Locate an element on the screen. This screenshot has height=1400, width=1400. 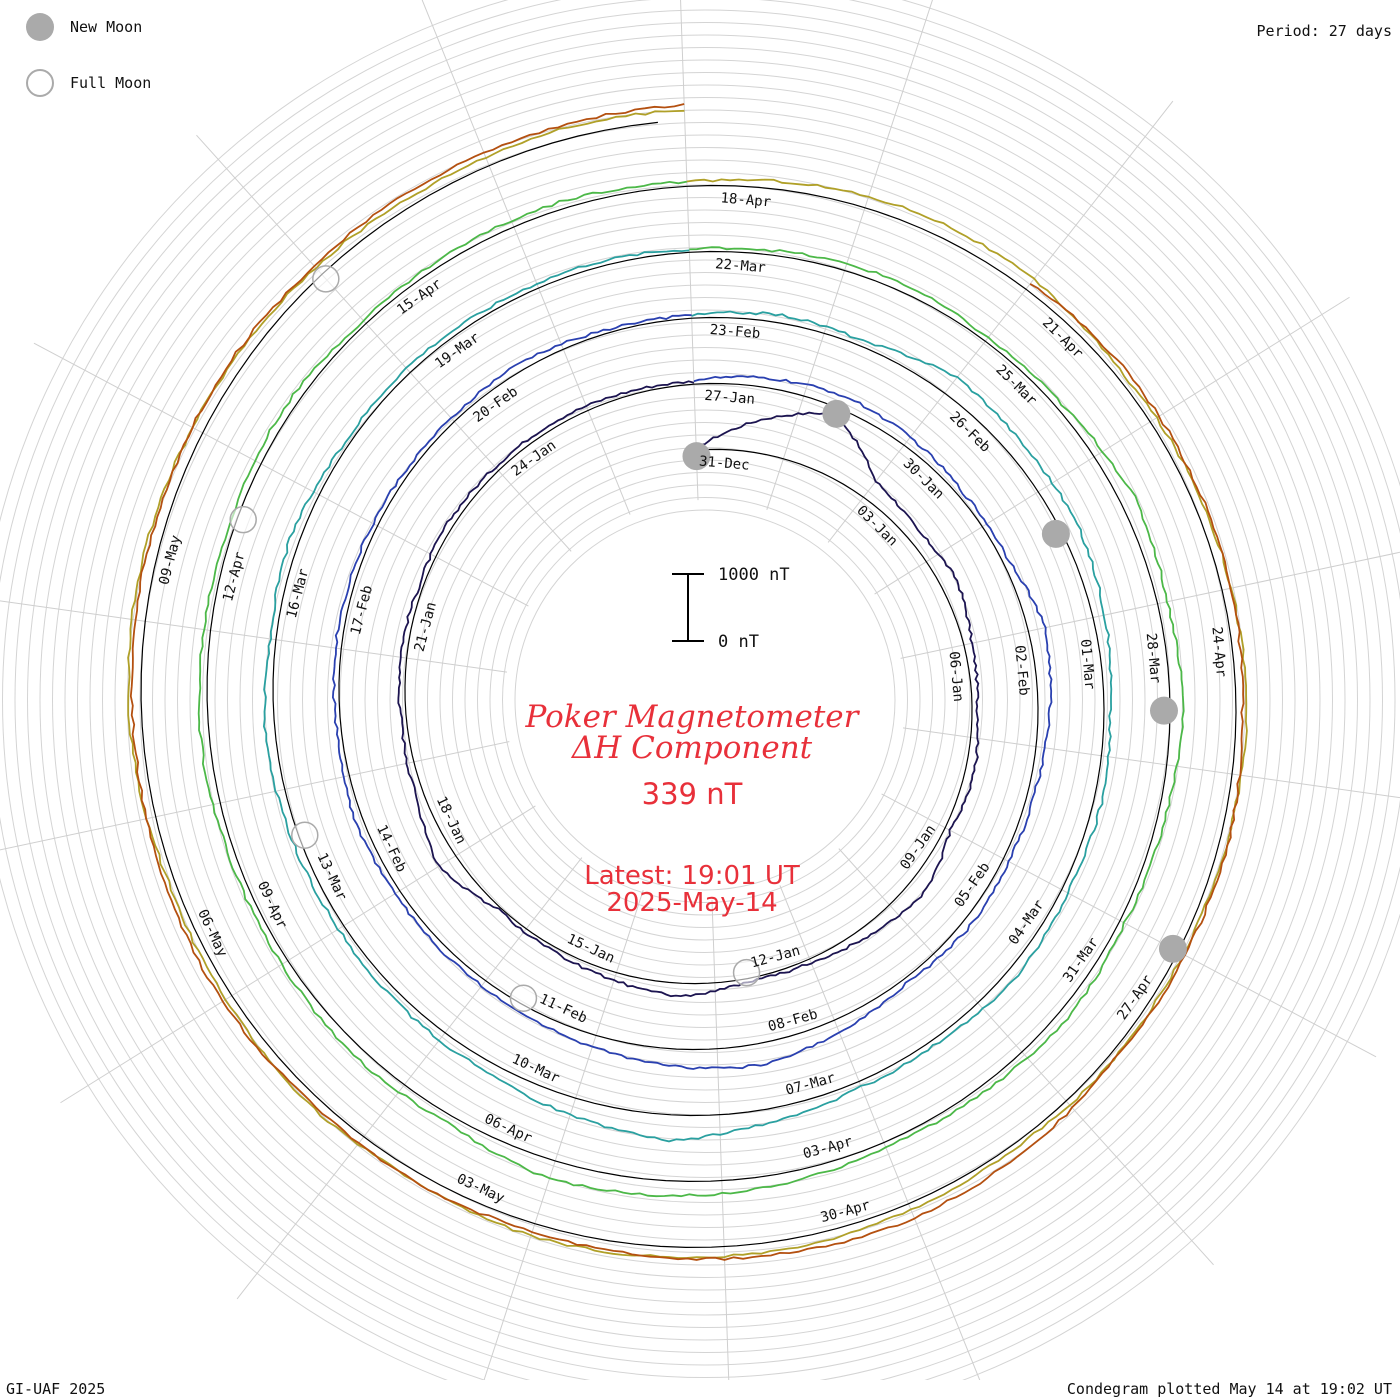
date-label: 10-Mar is located at coordinates (535, 1069).